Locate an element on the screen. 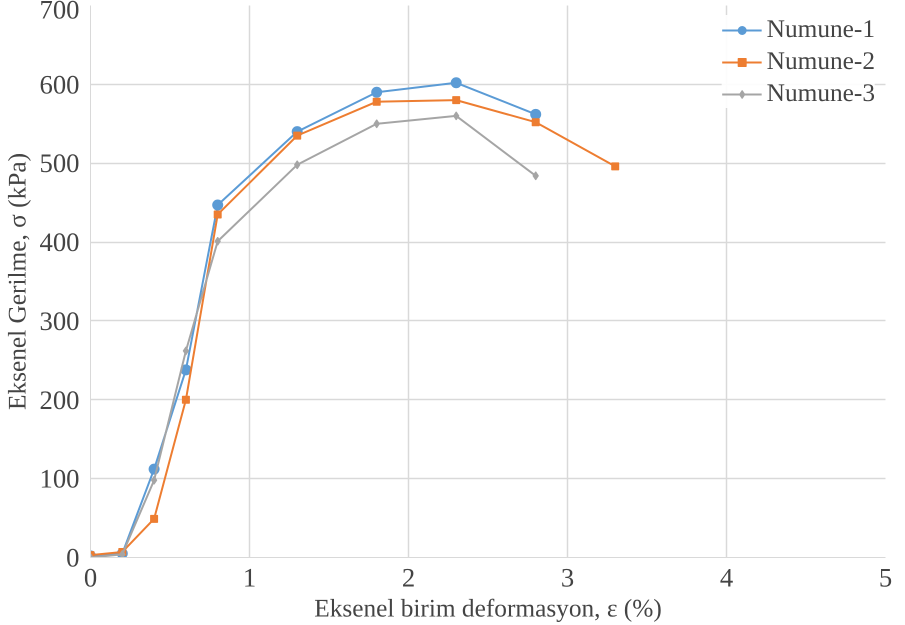 This screenshot has height=625, width=905. x-tick-label: 3 is located at coordinates (567, 577).